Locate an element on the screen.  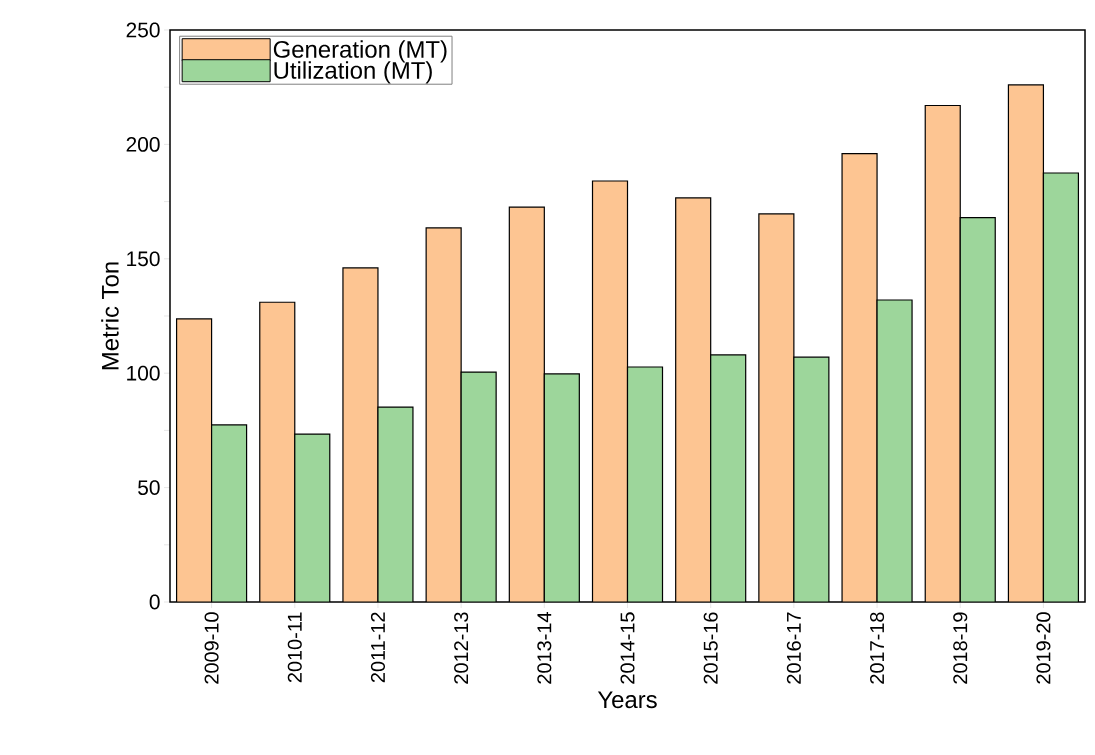
legend-label: Utilization (MT) is located at coordinates (353, 72).